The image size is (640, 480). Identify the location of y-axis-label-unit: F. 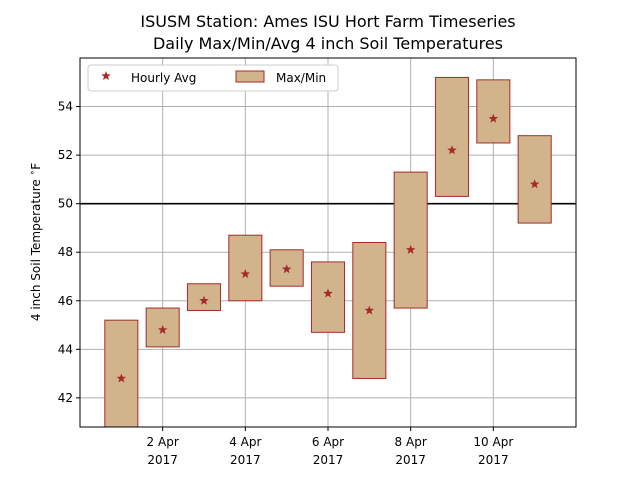
(36, 166).